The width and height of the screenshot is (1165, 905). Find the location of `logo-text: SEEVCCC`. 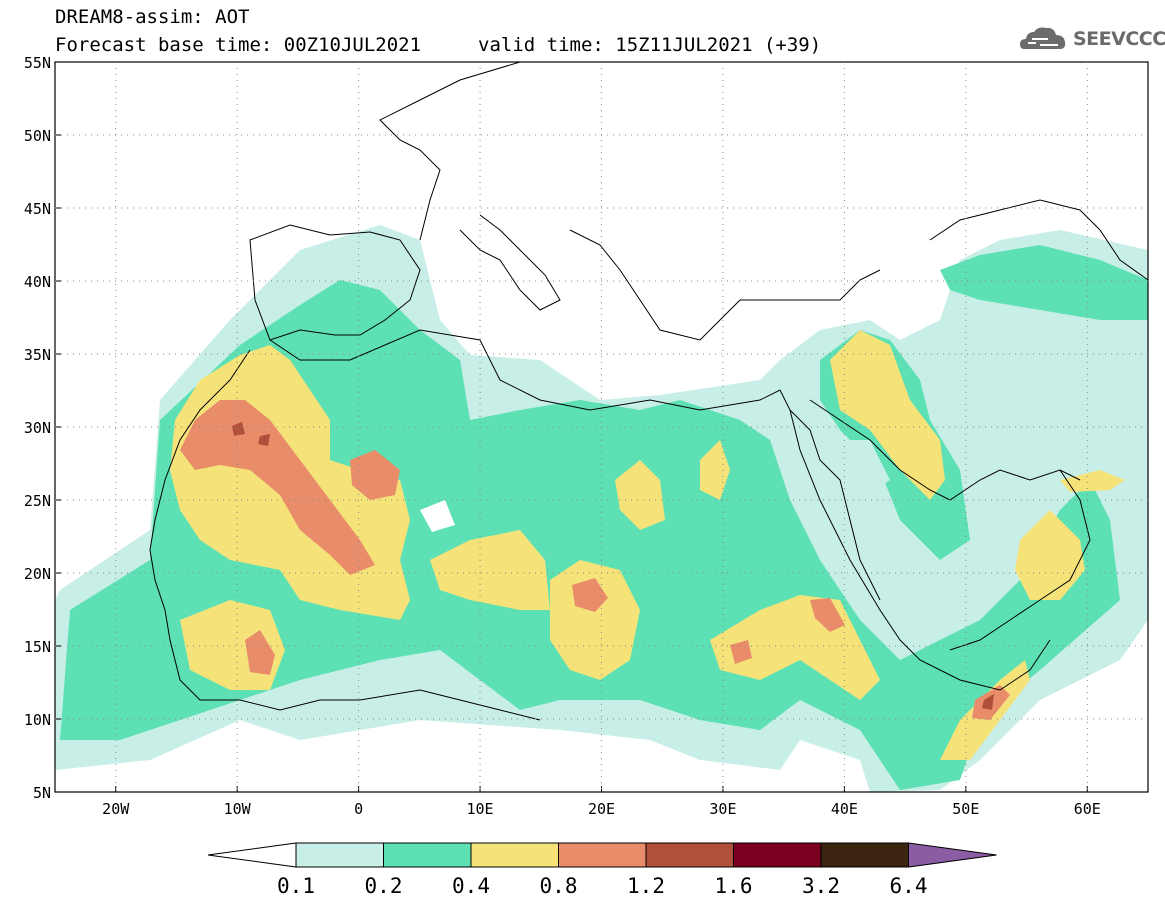

logo-text: SEEVCCC is located at coordinates (1119, 39).